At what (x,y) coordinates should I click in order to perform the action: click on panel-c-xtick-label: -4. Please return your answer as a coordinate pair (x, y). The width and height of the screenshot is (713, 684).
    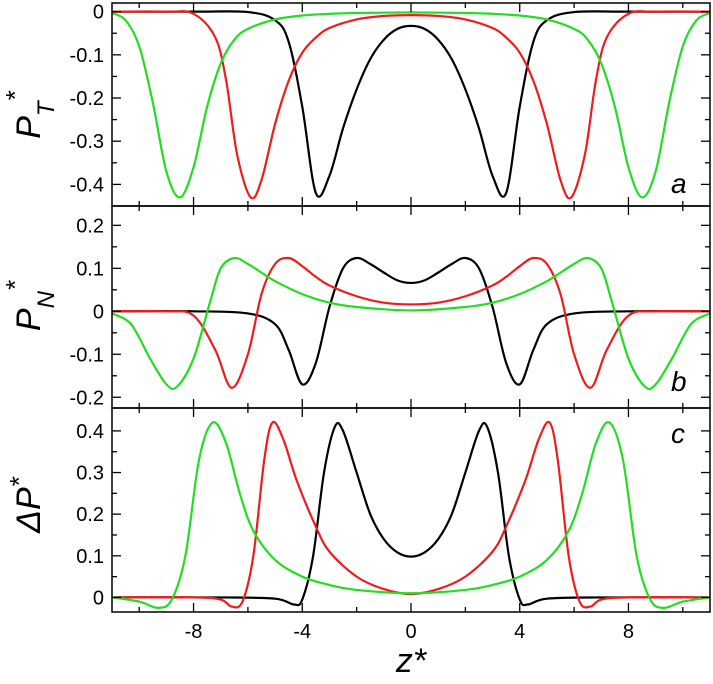
    Looking at the image, I should click on (302, 632).